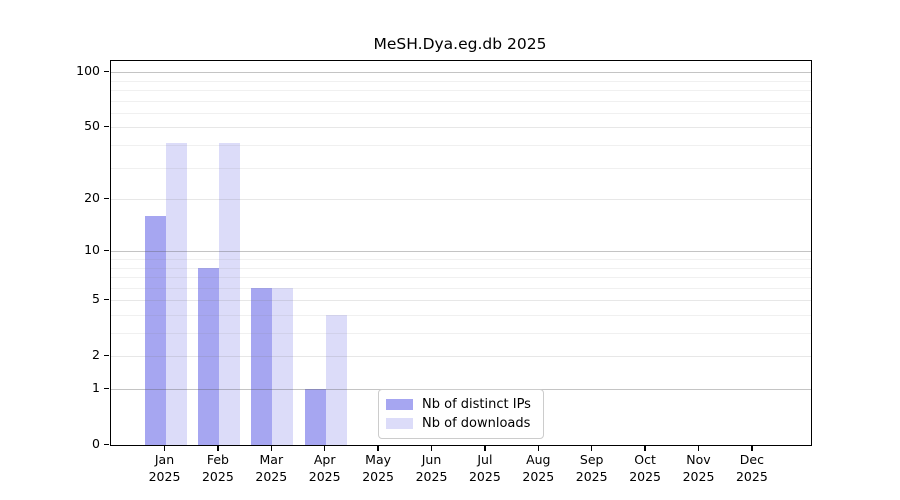 This screenshot has height=500, width=900. Describe the element at coordinates (96, 387) in the screenshot. I see `y-tick-label-1: 1` at that location.